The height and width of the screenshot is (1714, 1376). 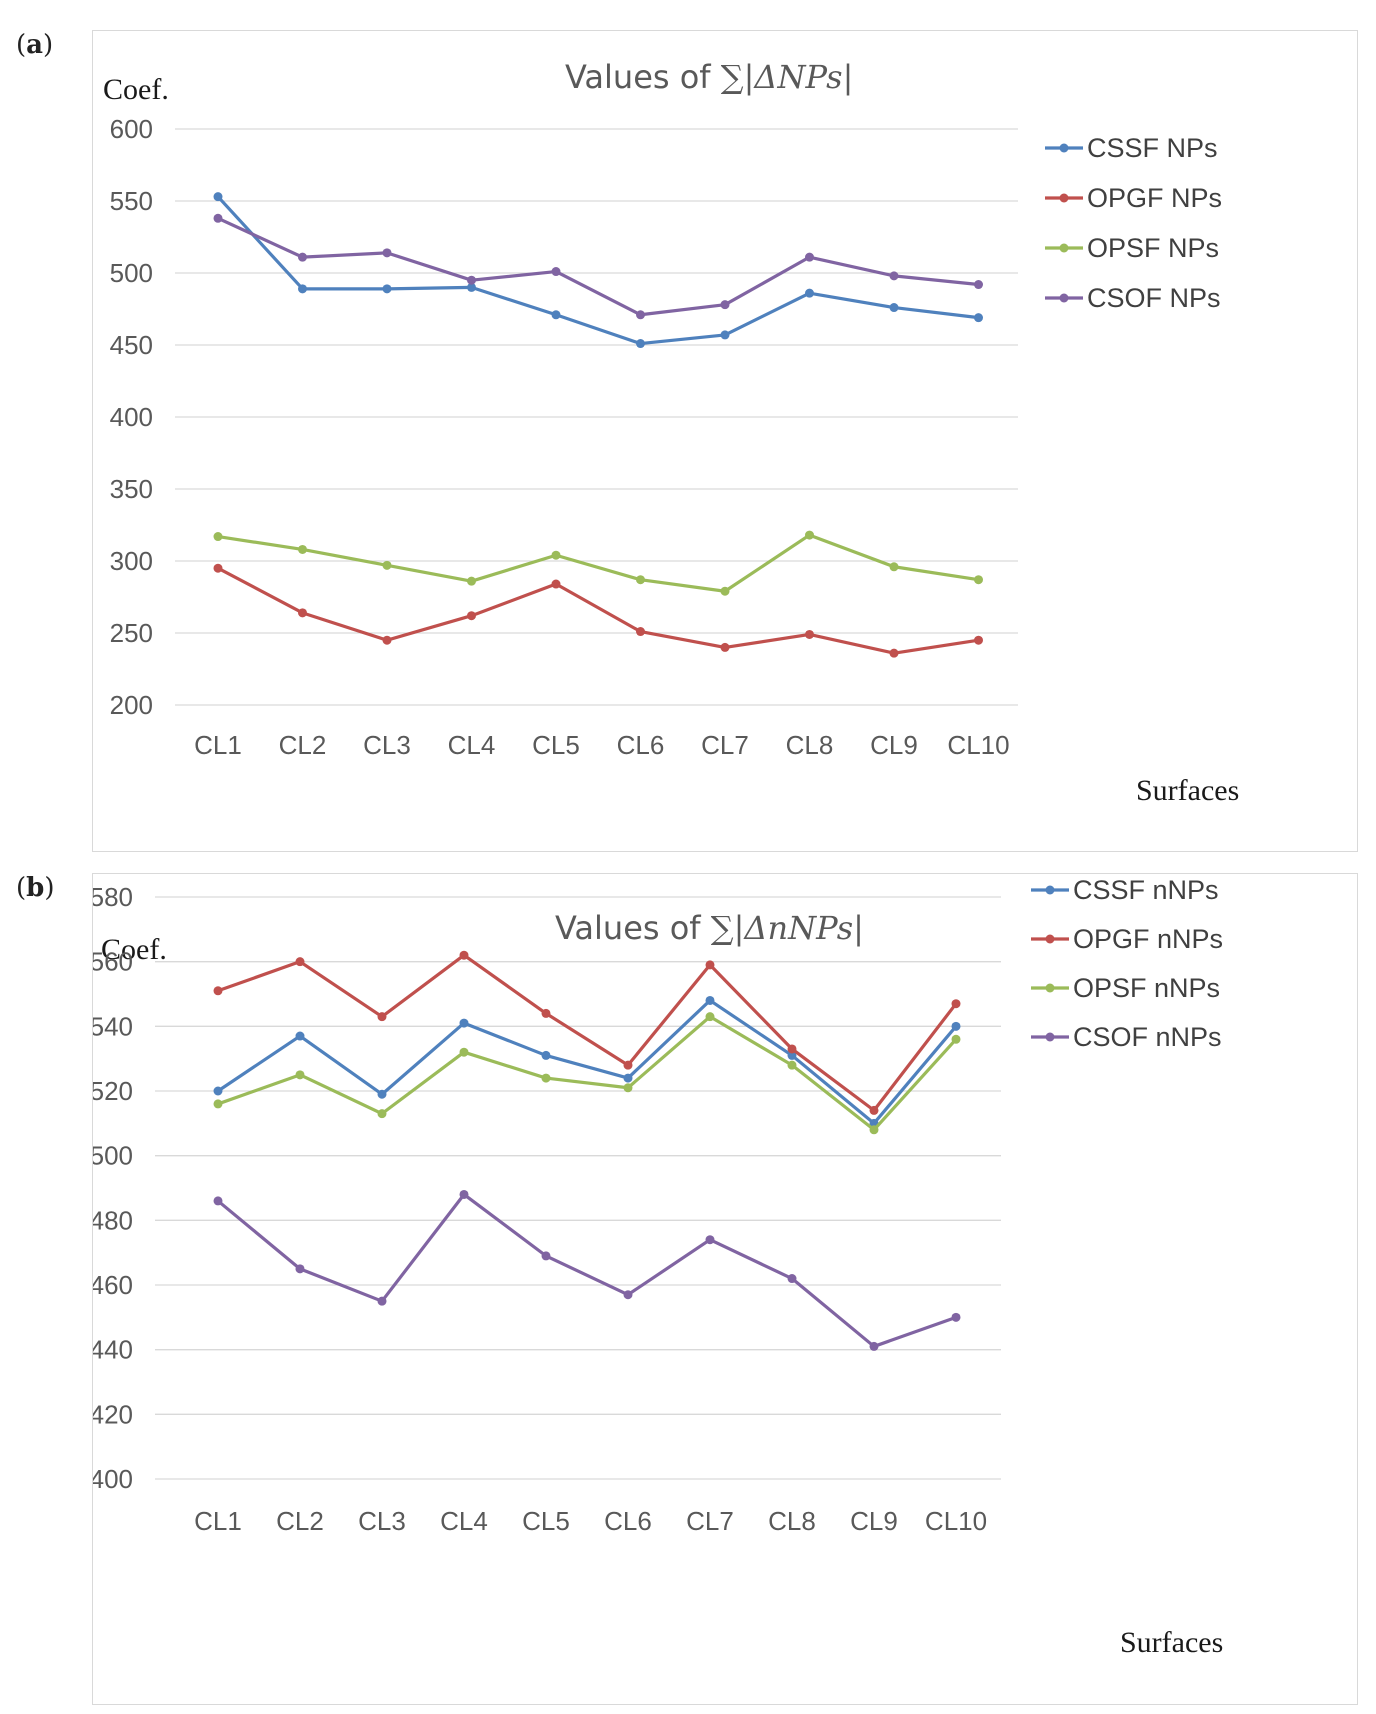 What do you see at coordinates (131, 633) in the screenshot?
I see `y-tick-label: 250` at bounding box center [131, 633].